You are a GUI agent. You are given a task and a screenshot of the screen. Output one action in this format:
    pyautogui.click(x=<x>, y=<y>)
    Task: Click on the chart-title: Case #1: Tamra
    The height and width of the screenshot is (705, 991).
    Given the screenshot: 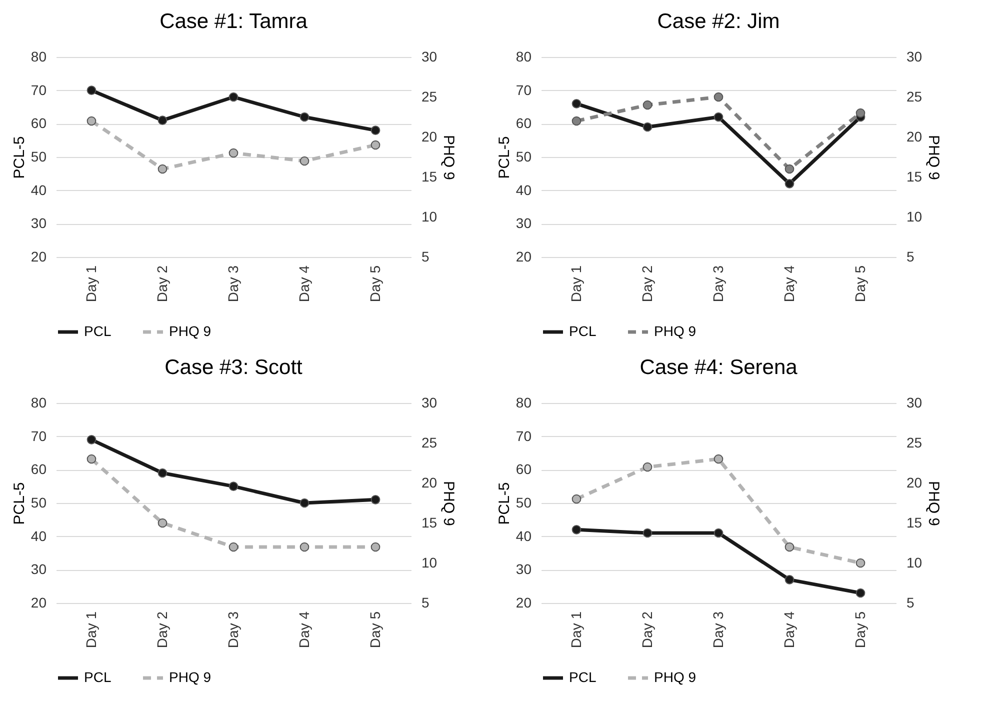 What is the action you would take?
    pyautogui.click(x=234, y=21)
    